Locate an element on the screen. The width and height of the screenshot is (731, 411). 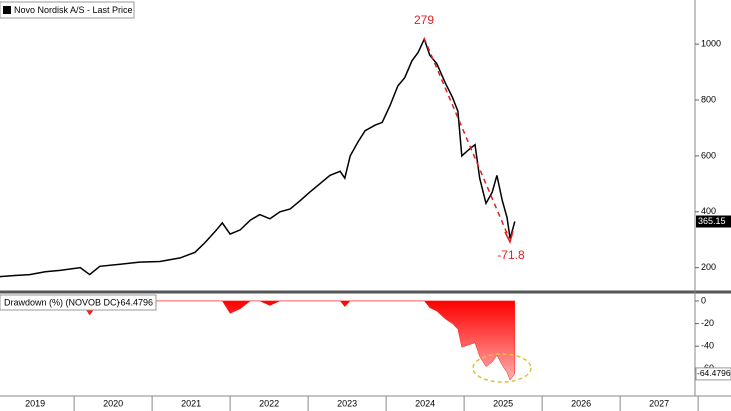
y-tick-label: 600 is located at coordinates (708, 155).